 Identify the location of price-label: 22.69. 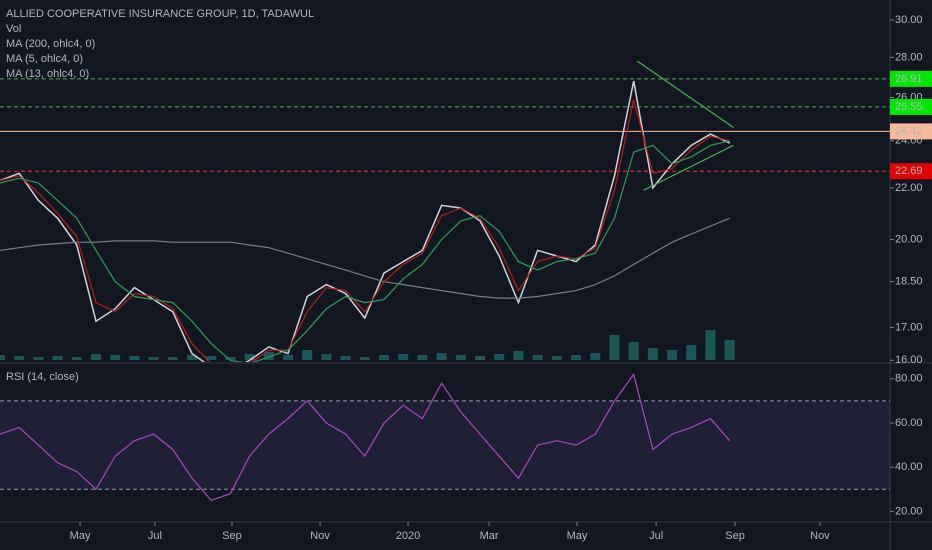
(909, 171).